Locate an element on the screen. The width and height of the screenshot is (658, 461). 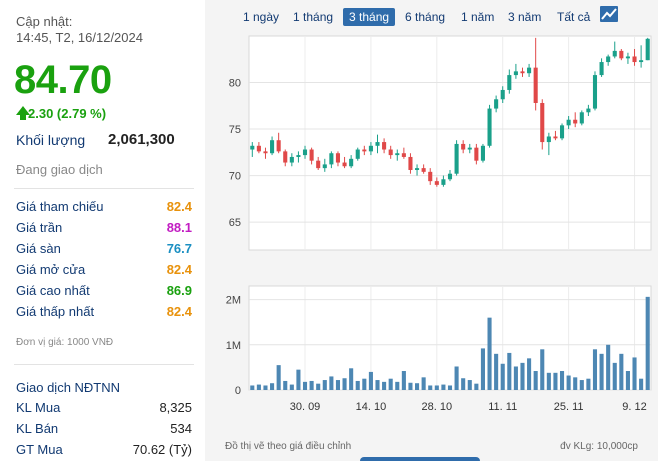
foreign-row-value: 8,325 is located at coordinates (175, 407).